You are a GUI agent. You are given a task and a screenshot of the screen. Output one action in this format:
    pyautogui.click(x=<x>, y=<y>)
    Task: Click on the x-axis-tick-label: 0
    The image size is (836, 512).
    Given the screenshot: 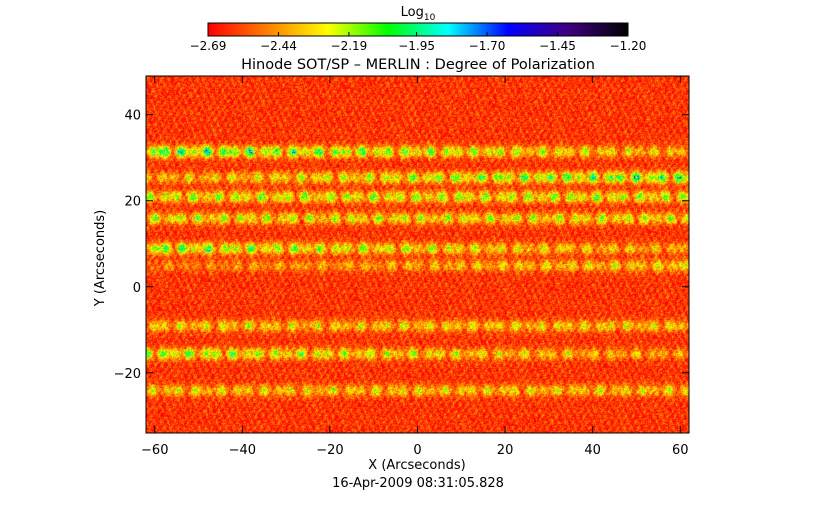 What is the action you would take?
    pyautogui.click(x=417, y=450)
    